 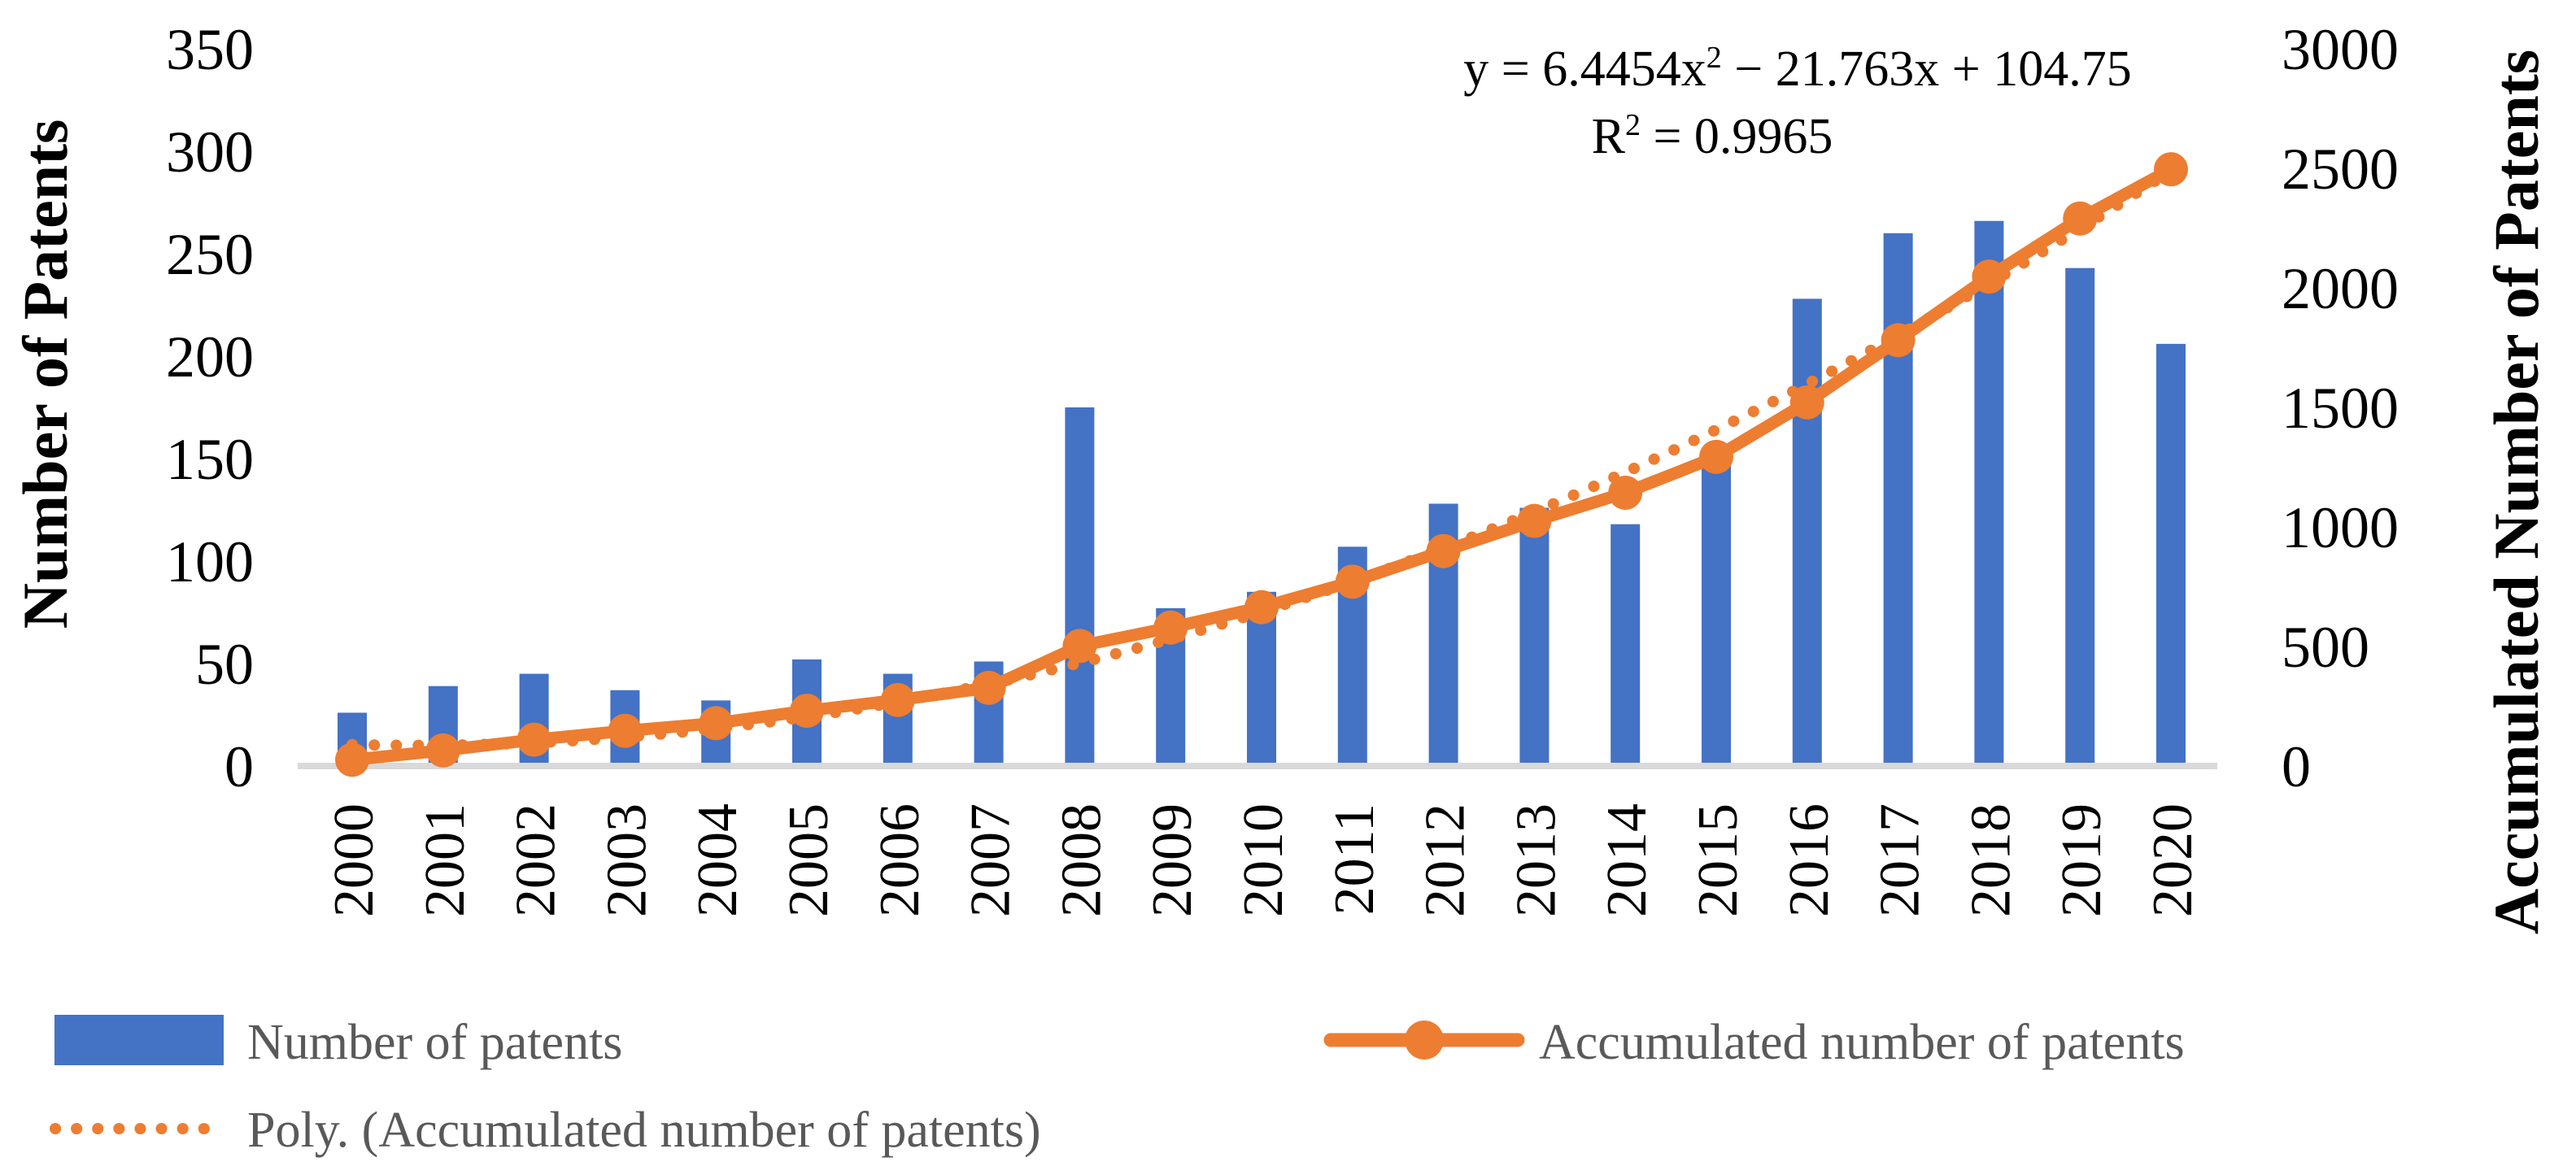 I want to click on left-tick-50: 50, so click(x=224, y=664).